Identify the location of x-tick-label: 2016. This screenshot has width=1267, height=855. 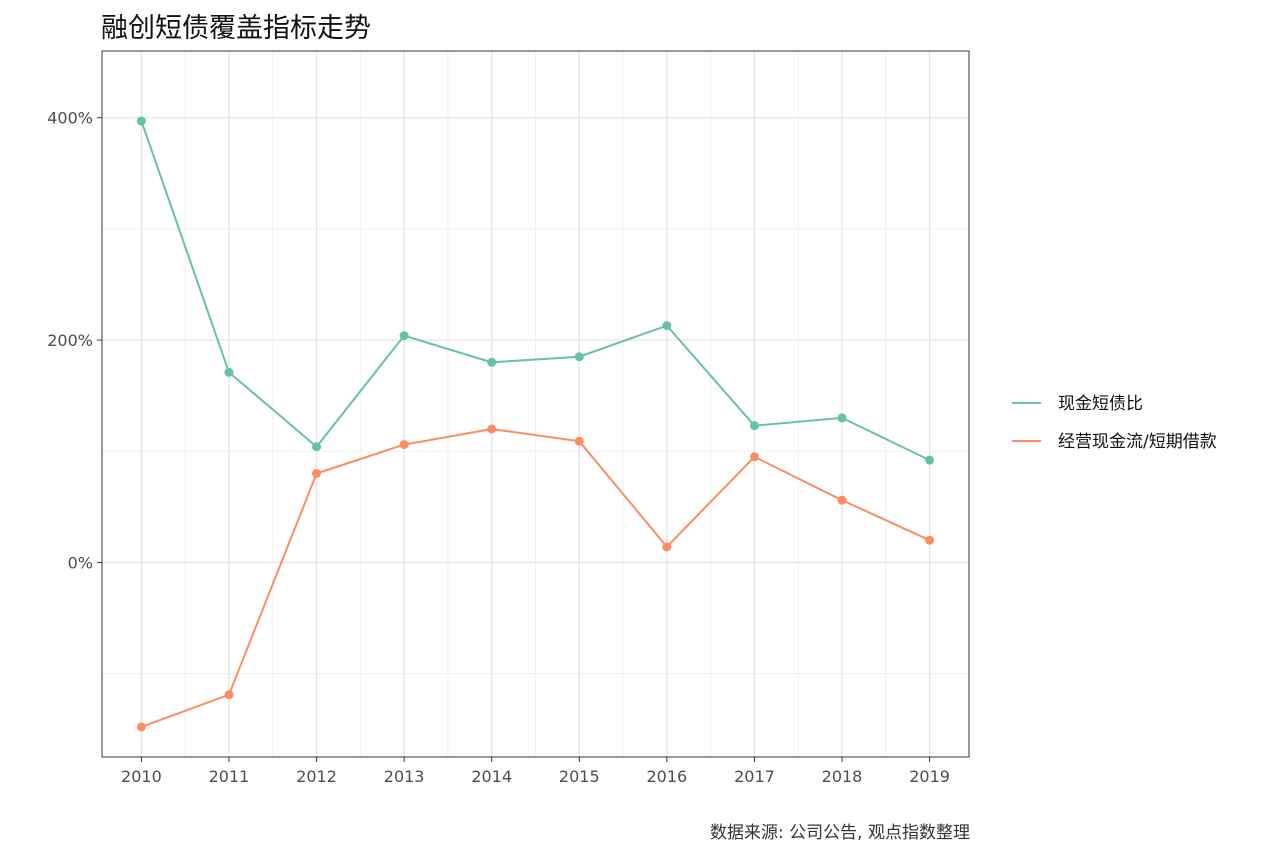
(667, 776).